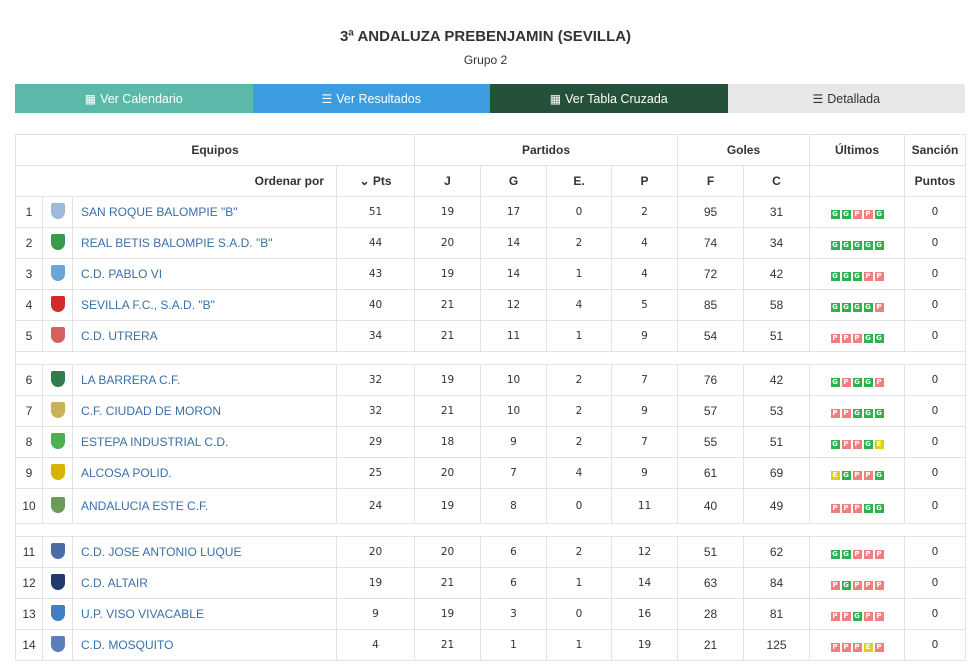  I want to click on team-link: U.P. VISO VIVACABLE, so click(204, 614).